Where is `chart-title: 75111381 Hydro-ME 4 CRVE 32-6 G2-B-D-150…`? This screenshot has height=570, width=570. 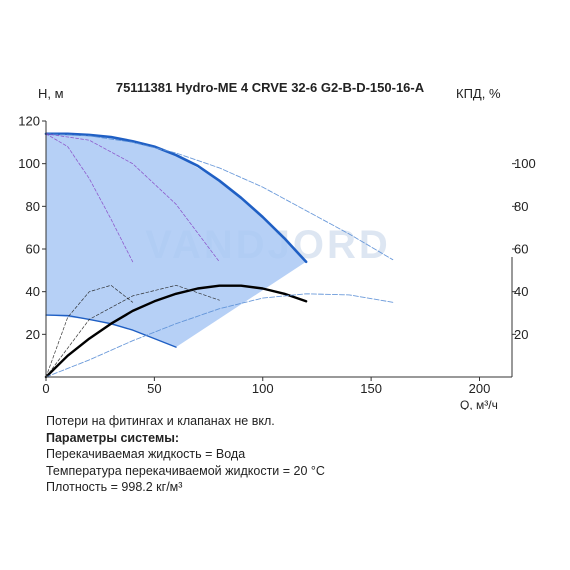
chart-title: 75111381 Hydro-ME 4 CRVE 32-6 G2-B-D-150… is located at coordinates (270, 87).